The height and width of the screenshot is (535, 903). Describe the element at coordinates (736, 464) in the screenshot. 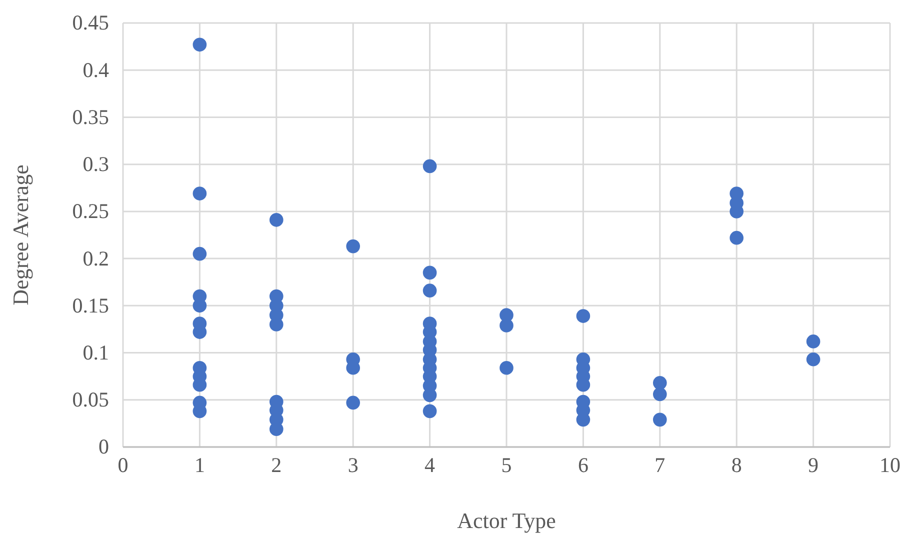

I see `x-tick-label: 8` at that location.